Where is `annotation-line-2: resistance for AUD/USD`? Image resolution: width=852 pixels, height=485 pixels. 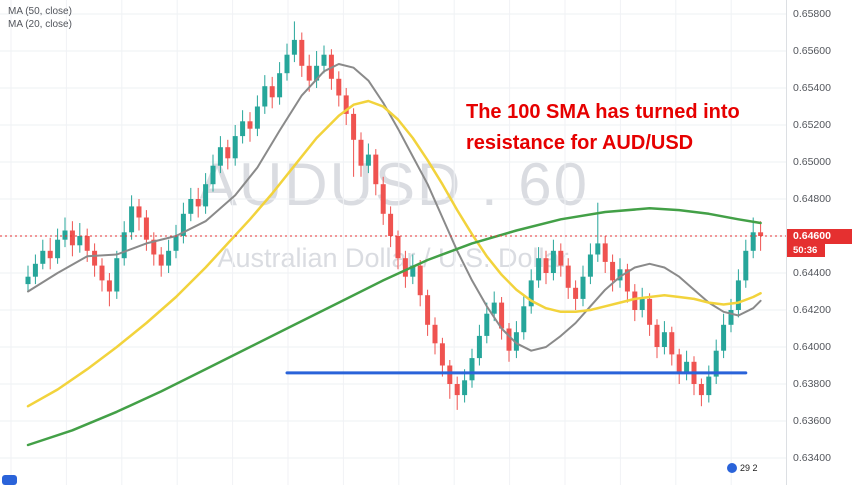 annotation-line-2: resistance for AUD/USD is located at coordinates (580, 143).